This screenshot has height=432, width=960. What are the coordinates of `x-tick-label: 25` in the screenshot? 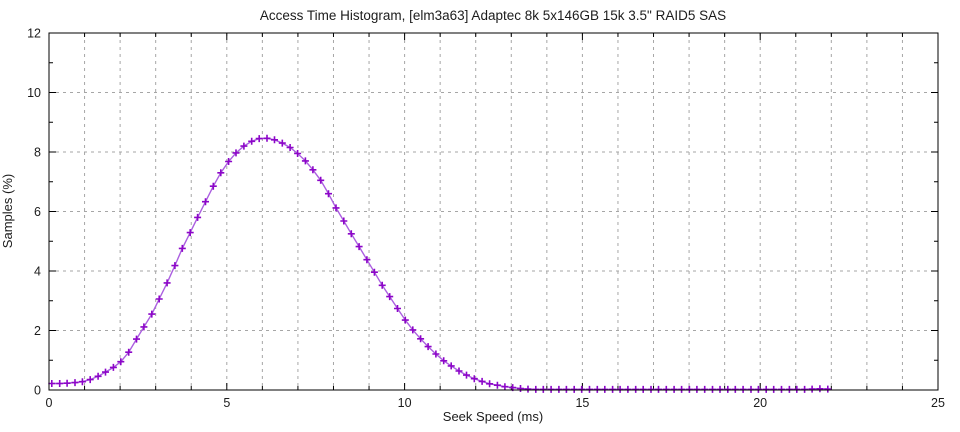 It's located at (938, 403).